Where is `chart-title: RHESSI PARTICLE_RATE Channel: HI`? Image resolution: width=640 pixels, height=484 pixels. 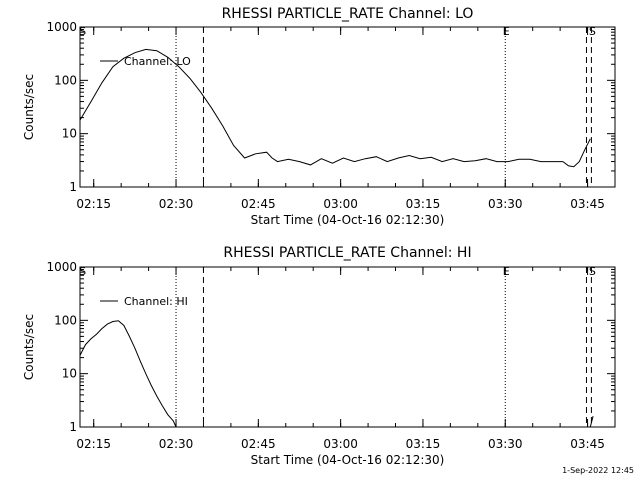 chart-title: RHESSI PARTICLE_RATE Channel: HI is located at coordinates (347, 253).